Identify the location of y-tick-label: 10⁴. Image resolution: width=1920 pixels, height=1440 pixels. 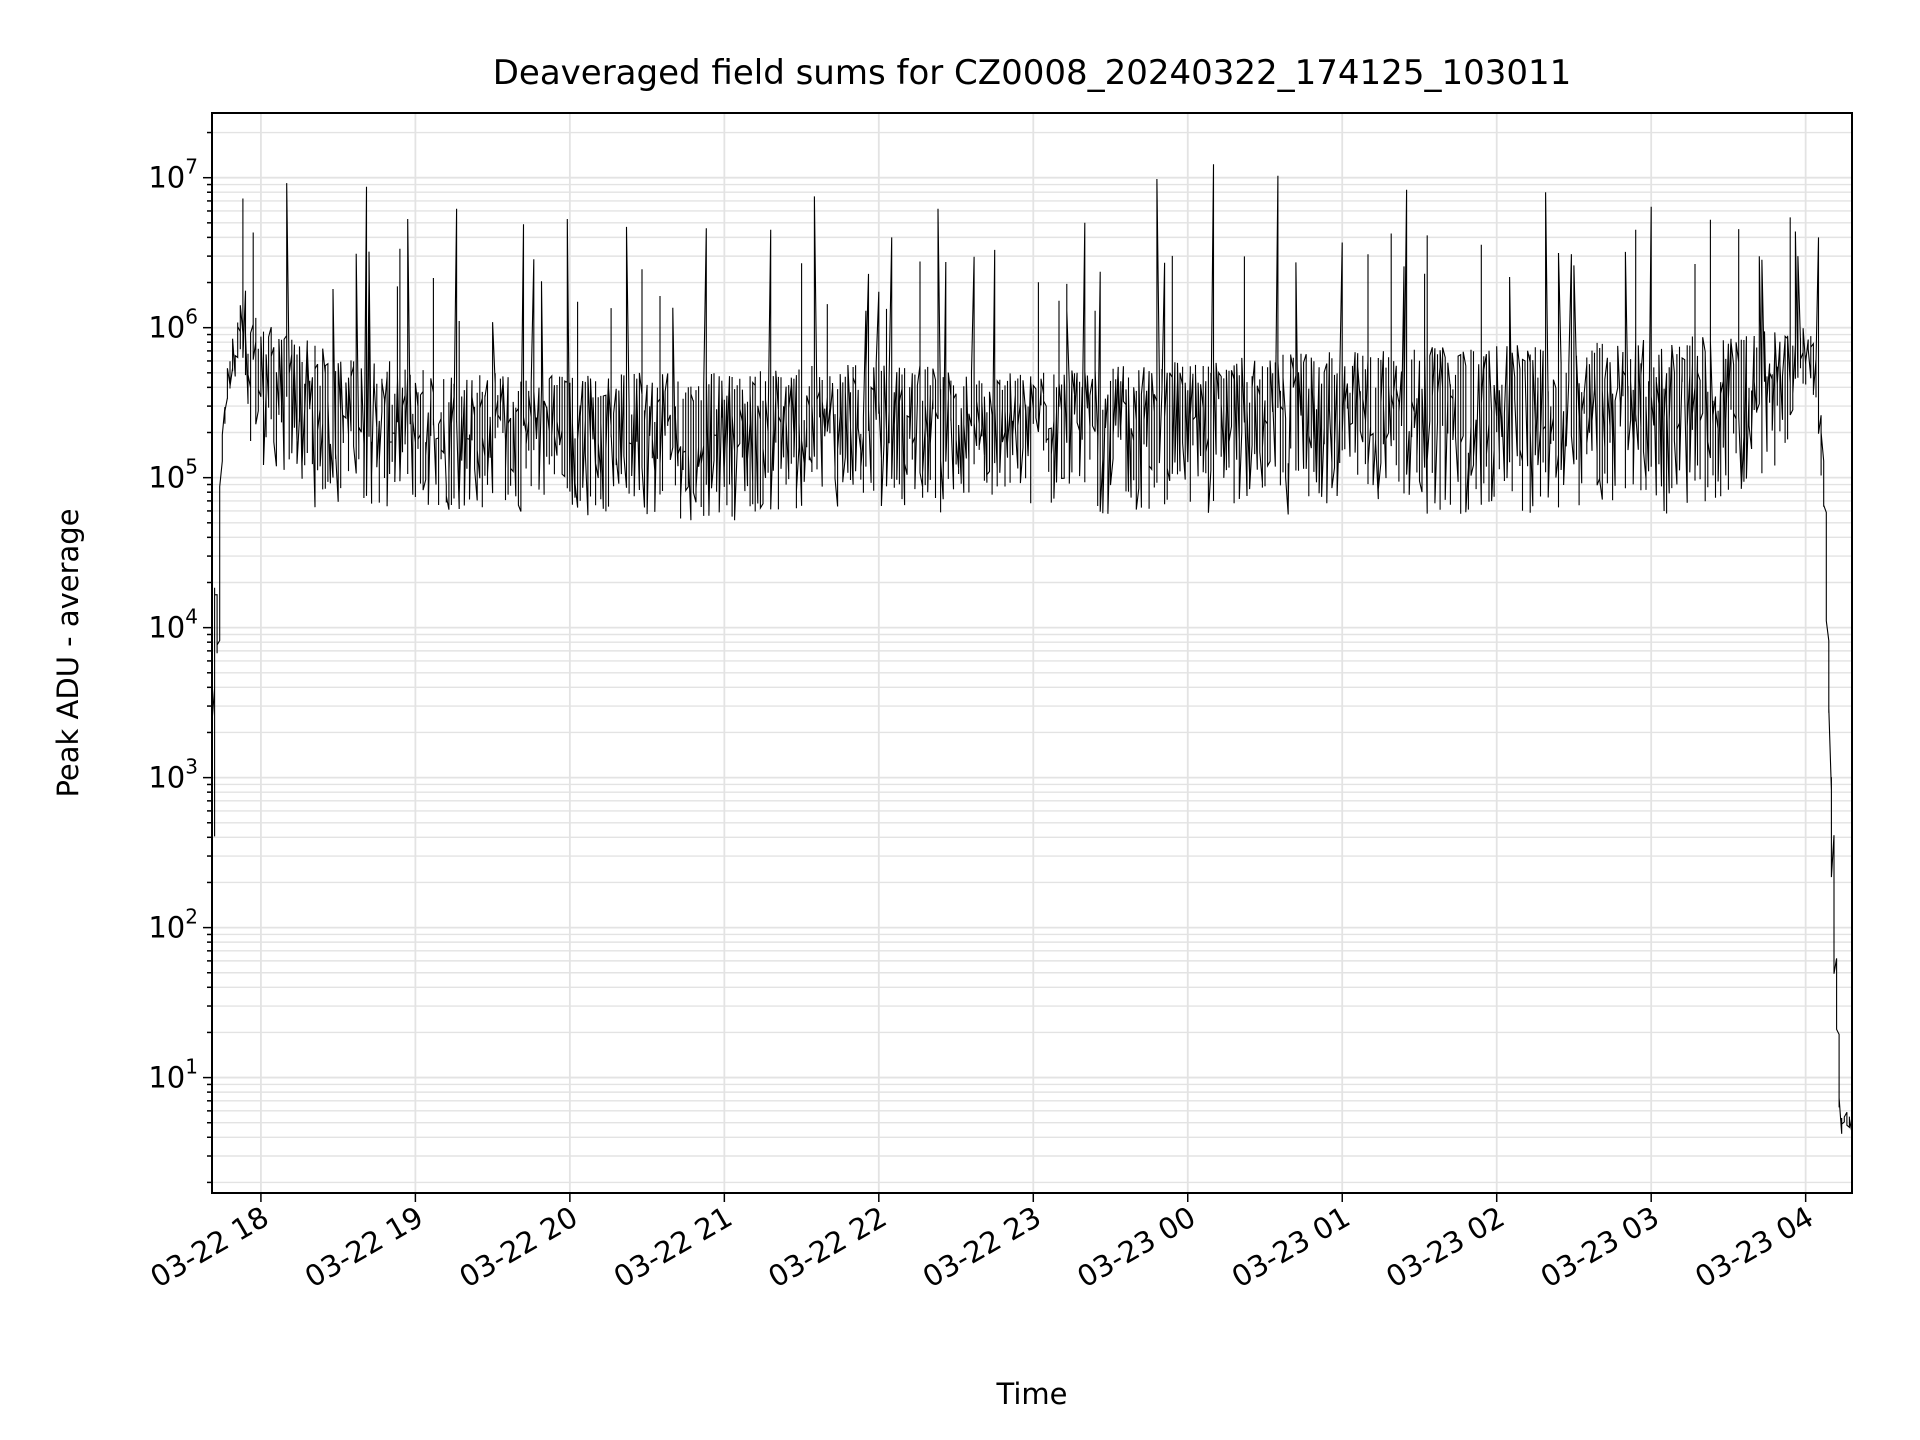
(173, 625).